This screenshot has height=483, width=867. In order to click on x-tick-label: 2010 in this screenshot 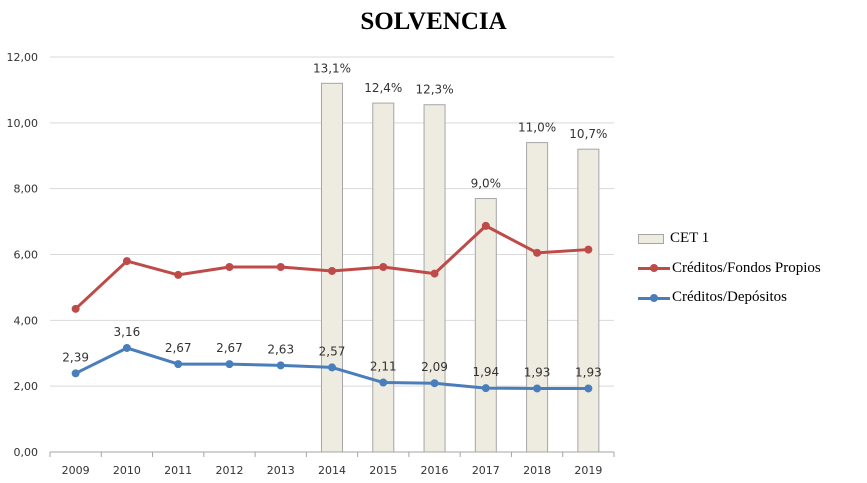, I will do `click(127, 470)`.